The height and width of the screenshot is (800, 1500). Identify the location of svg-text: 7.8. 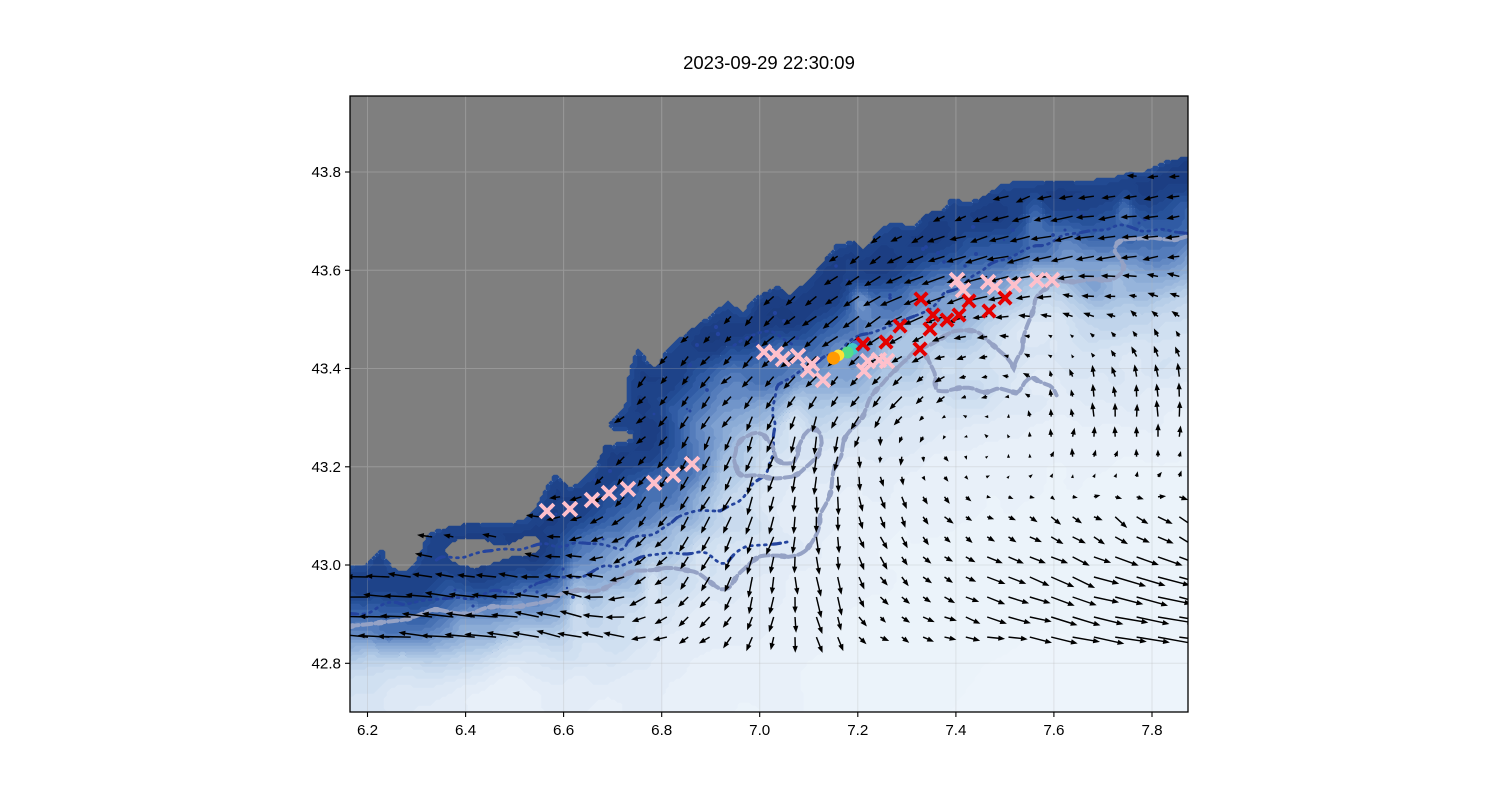
(1151, 730).